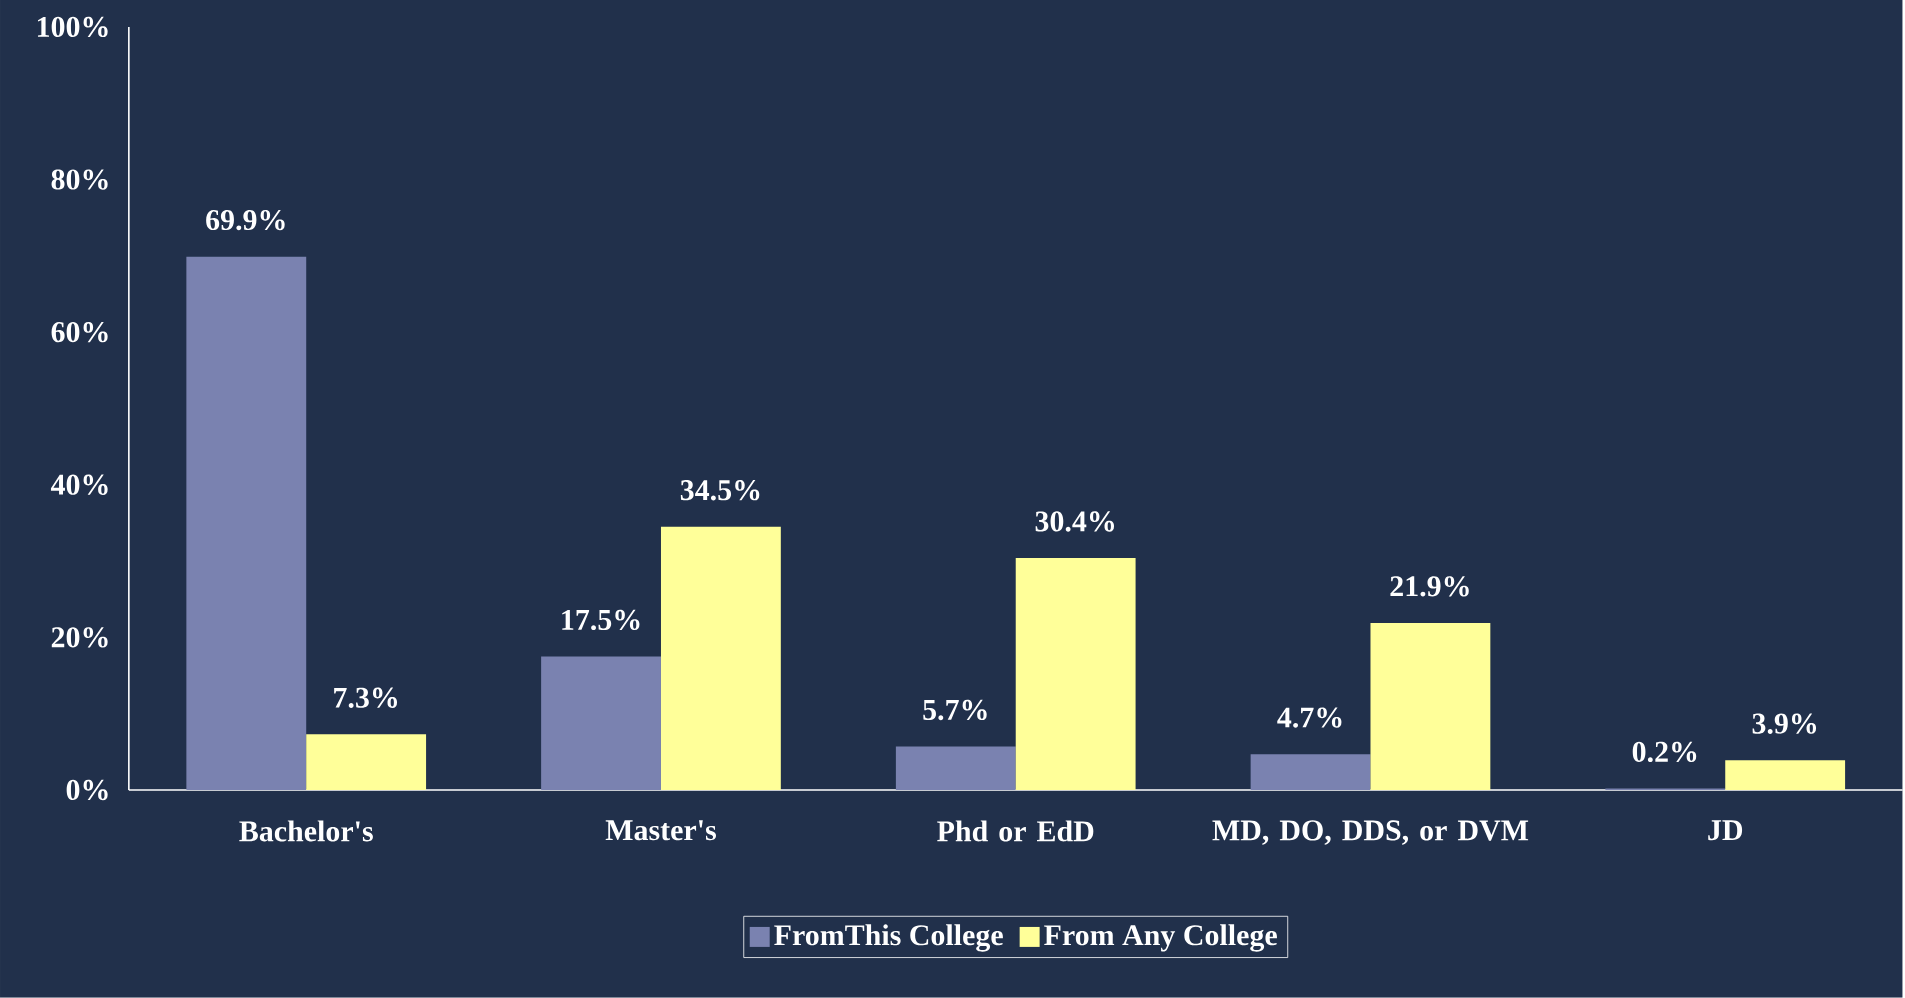  What do you see at coordinates (79, 637) in the screenshot?
I see `y-tick-label: 20%` at bounding box center [79, 637].